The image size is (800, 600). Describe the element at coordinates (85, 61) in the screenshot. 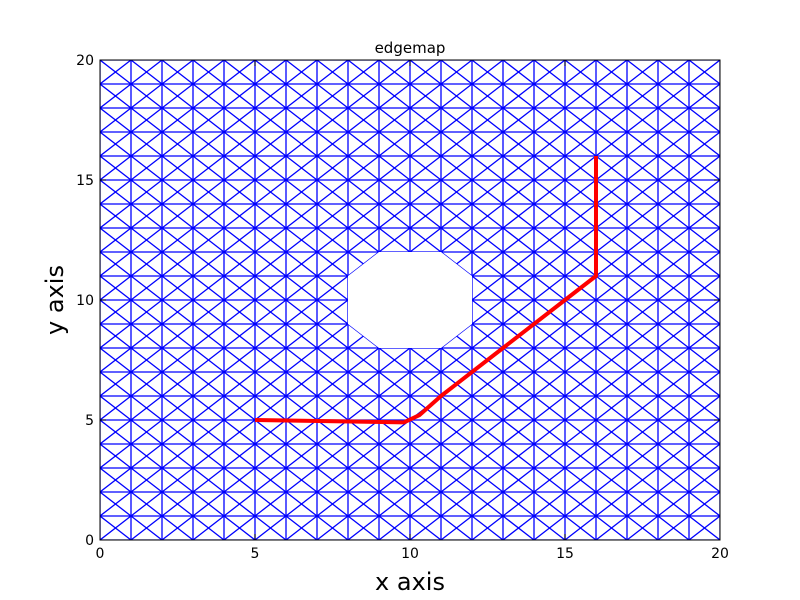

I see `y-tick-label: 20` at that location.